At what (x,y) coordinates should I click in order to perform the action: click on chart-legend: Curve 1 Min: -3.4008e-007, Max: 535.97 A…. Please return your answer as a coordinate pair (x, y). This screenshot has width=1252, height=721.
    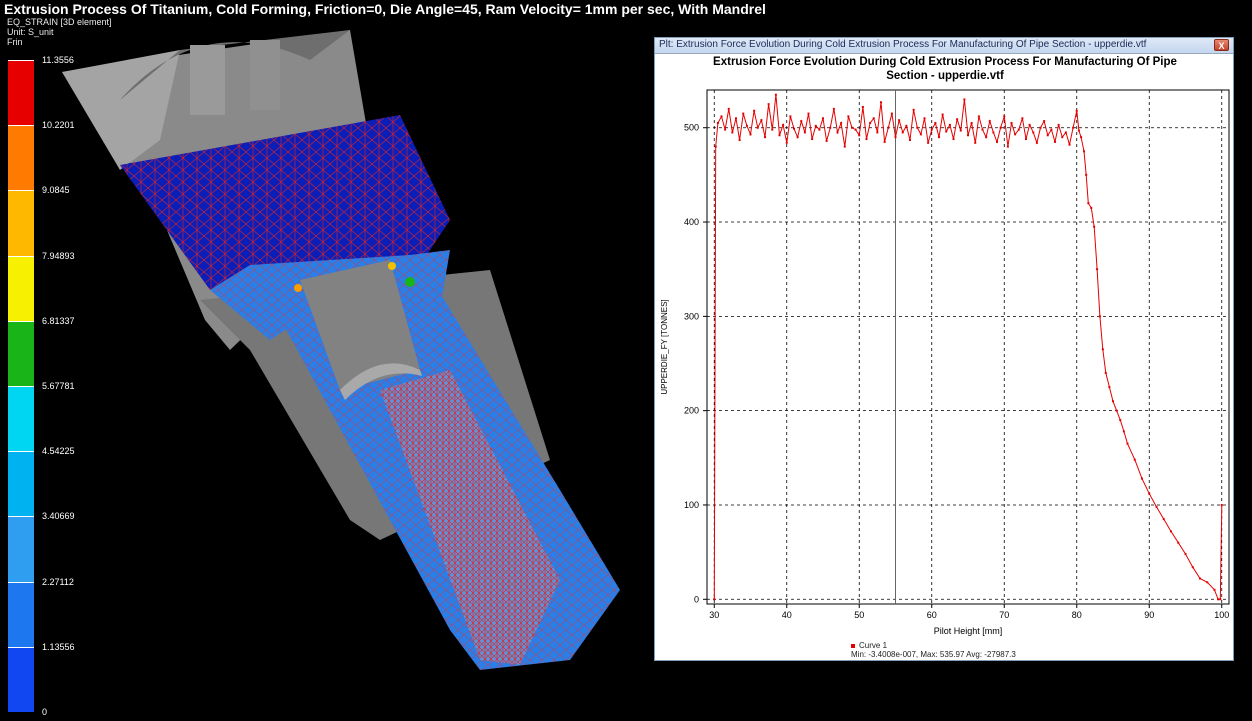
    Looking at the image, I should click on (933, 650).